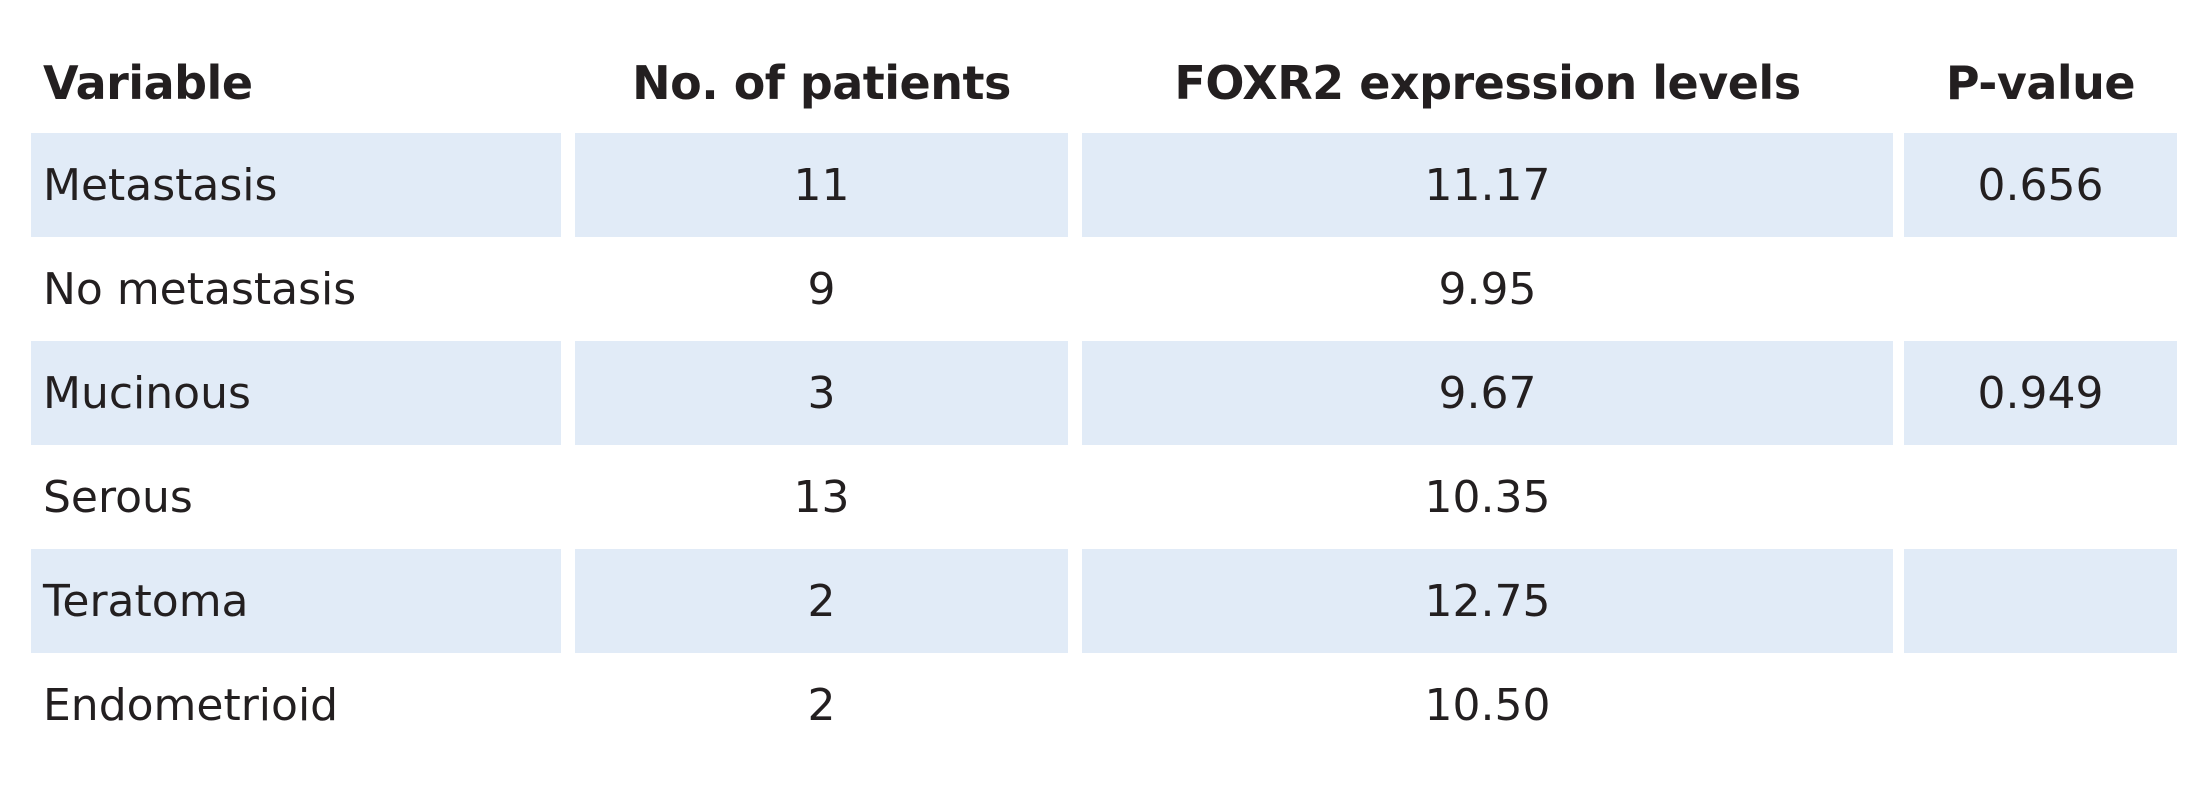 This screenshot has height=800, width=2198. Describe the element at coordinates (200, 289) in the screenshot. I see `table-cell: No metastasis` at that location.